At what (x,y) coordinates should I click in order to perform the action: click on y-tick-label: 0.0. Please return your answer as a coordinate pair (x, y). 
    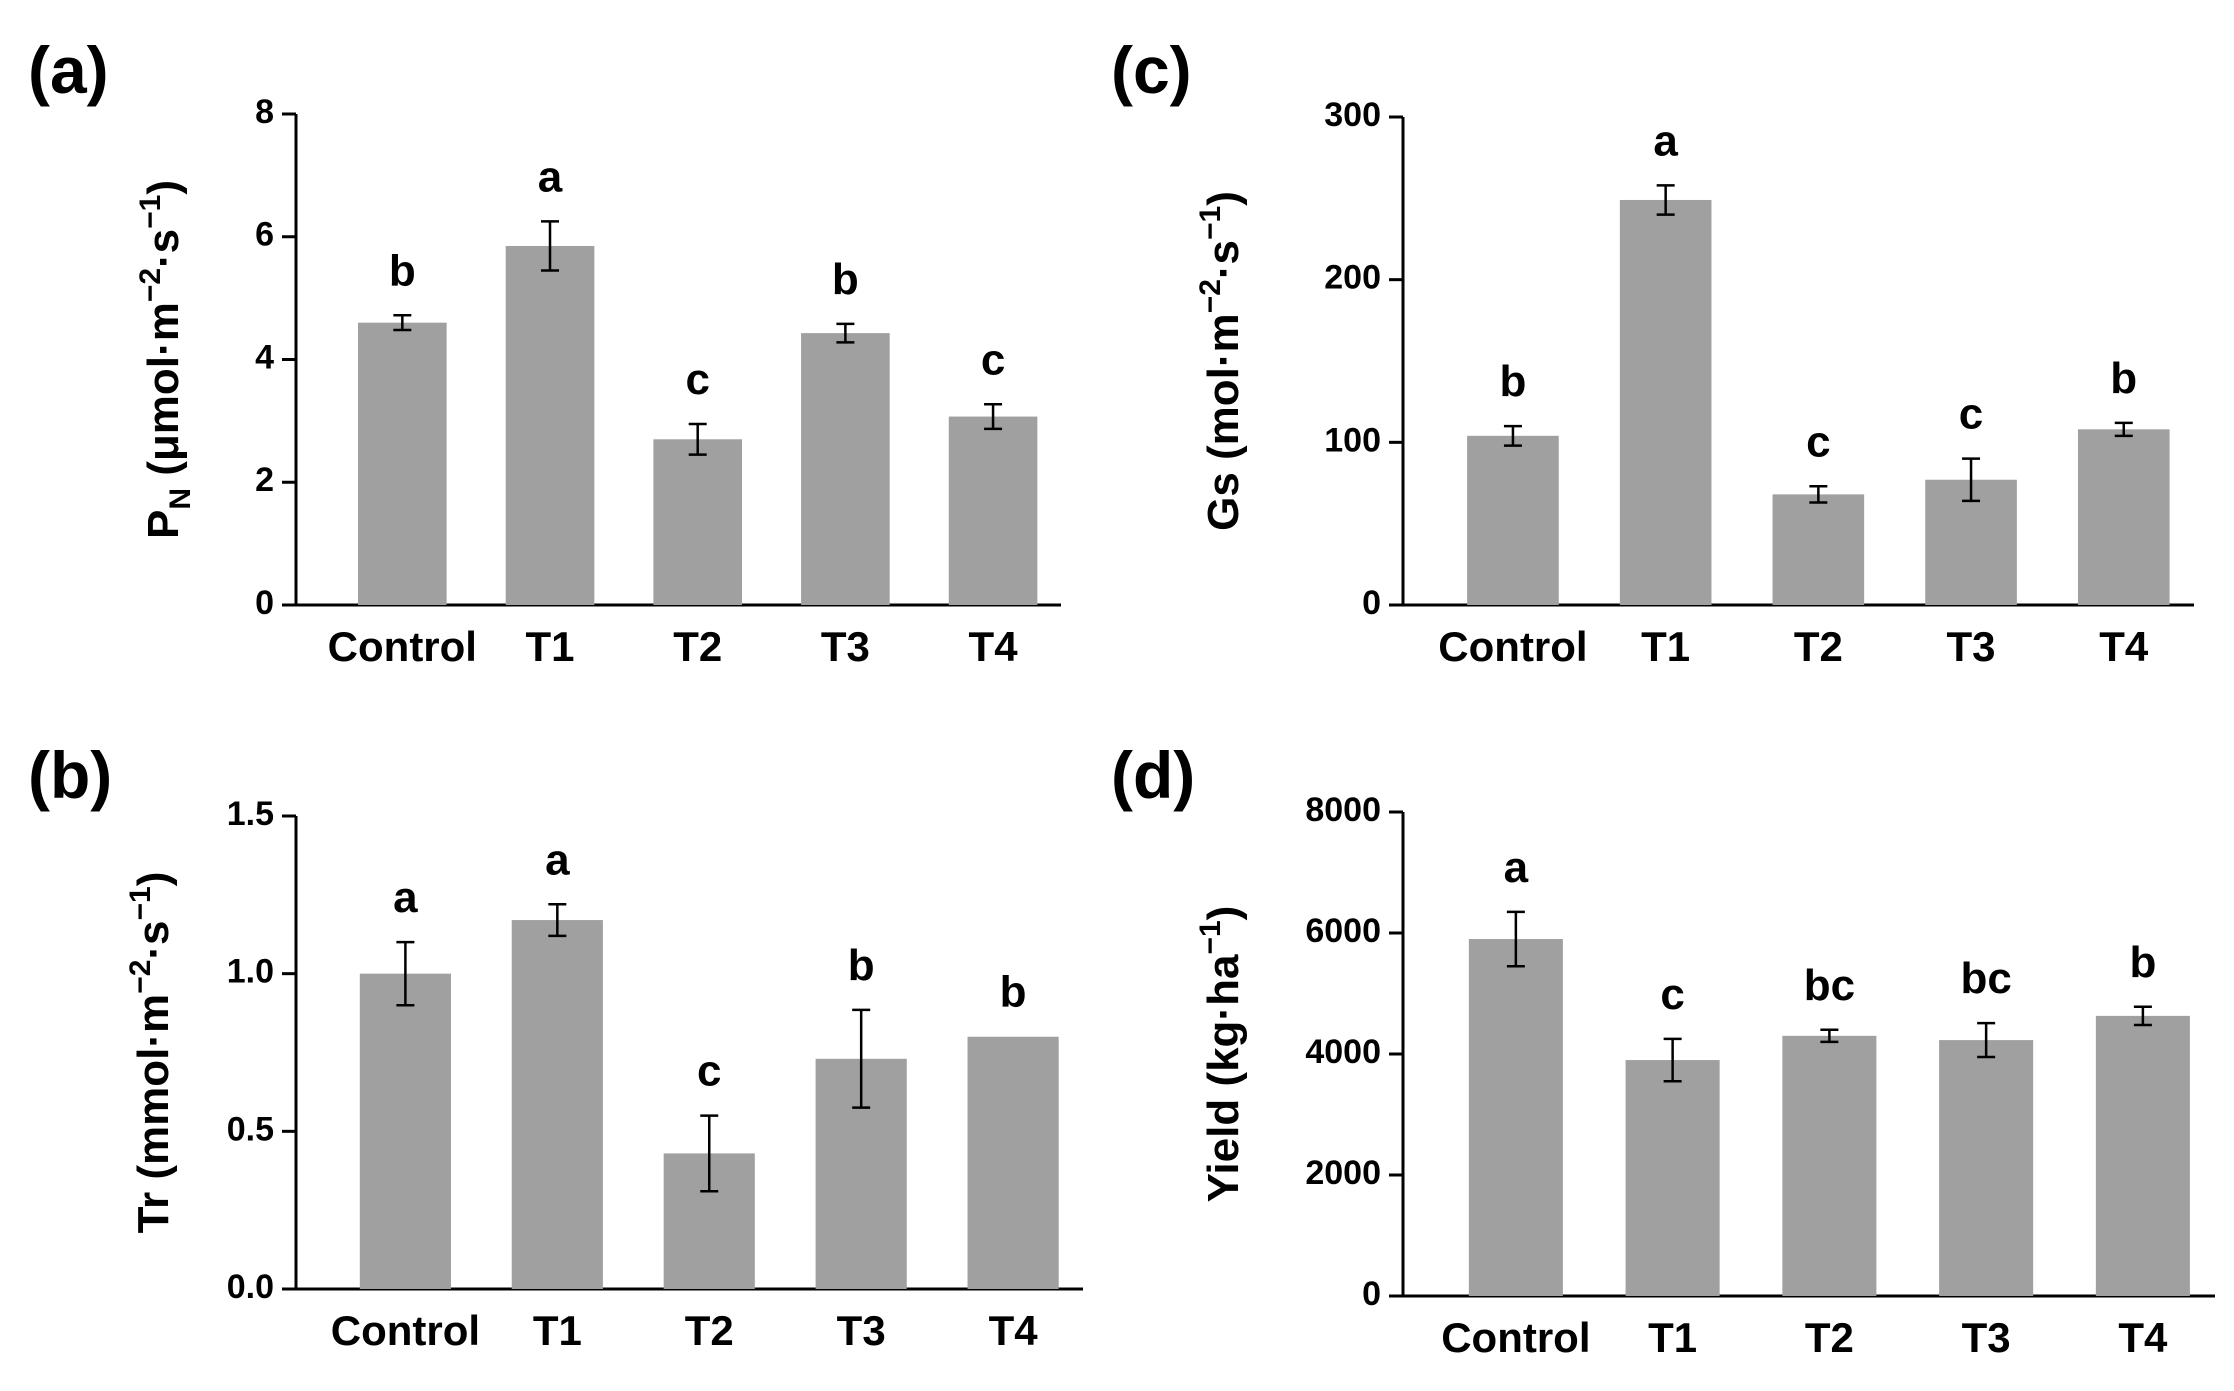
    Looking at the image, I should click on (250, 1287).